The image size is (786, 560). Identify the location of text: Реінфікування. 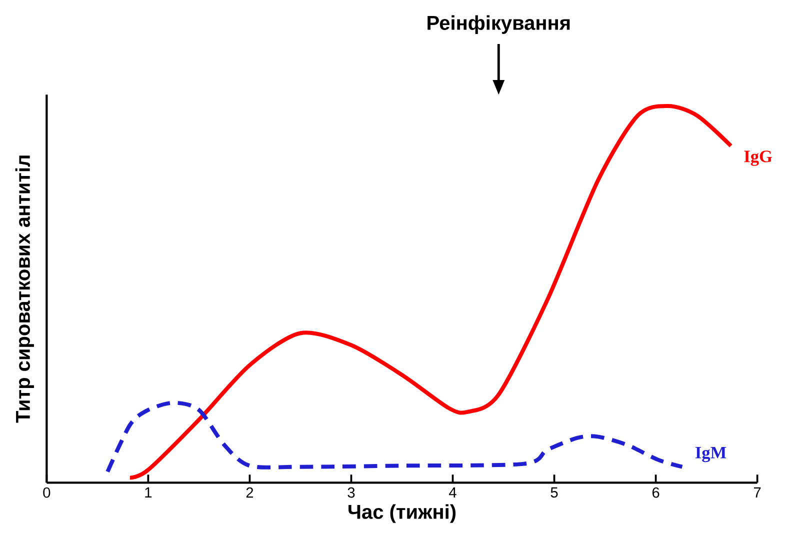
(499, 24).